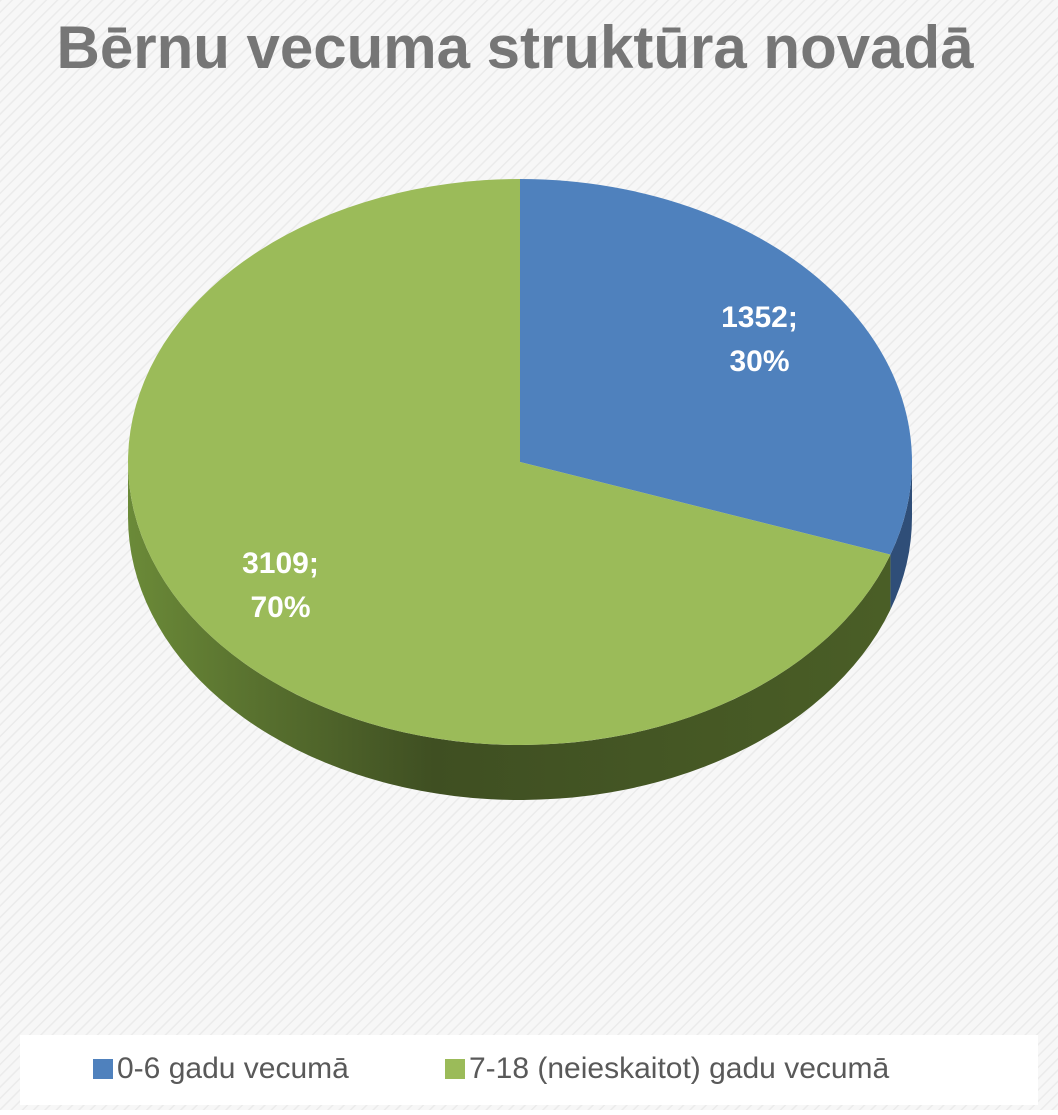 This screenshot has width=1058, height=1115. What do you see at coordinates (280, 607) in the screenshot?
I see `data-label: 70%` at bounding box center [280, 607].